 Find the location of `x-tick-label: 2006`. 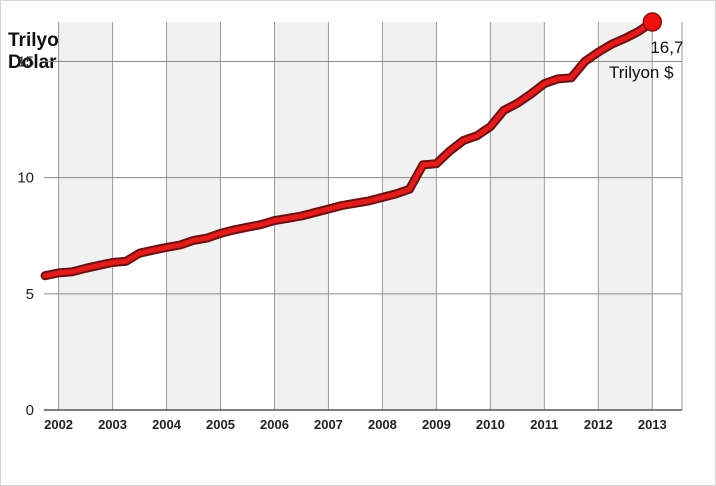

x-tick-label: 2006 is located at coordinates (274, 424).